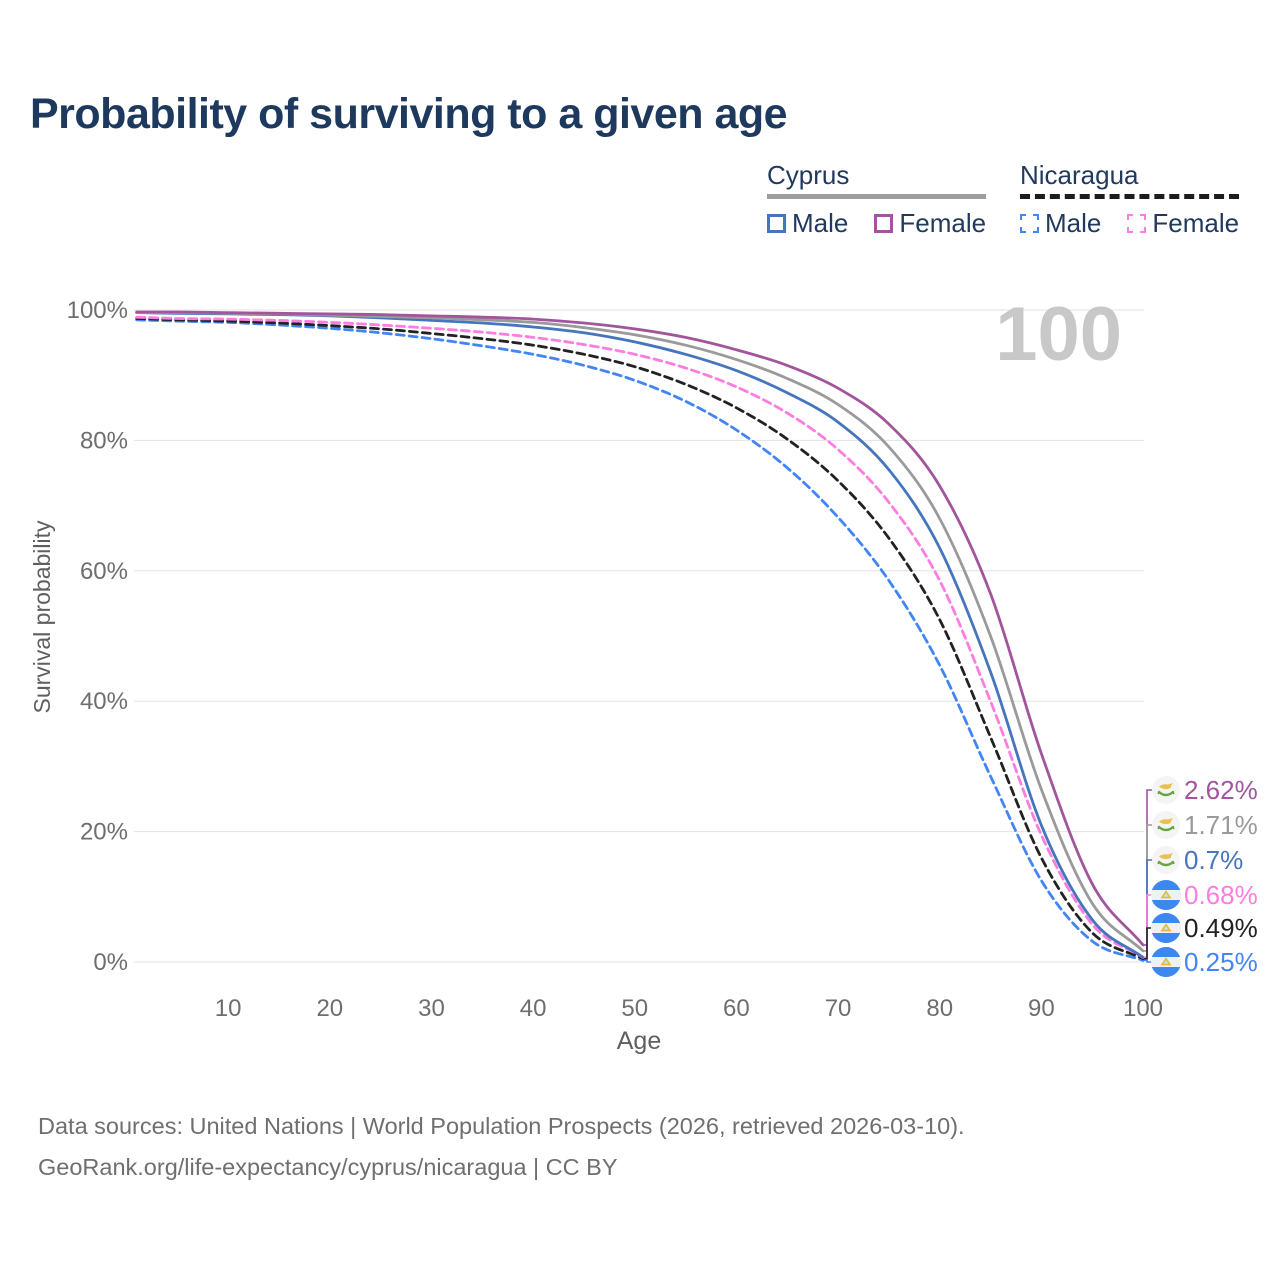  I want to click on x-tick-label: 70, so click(838, 1008).